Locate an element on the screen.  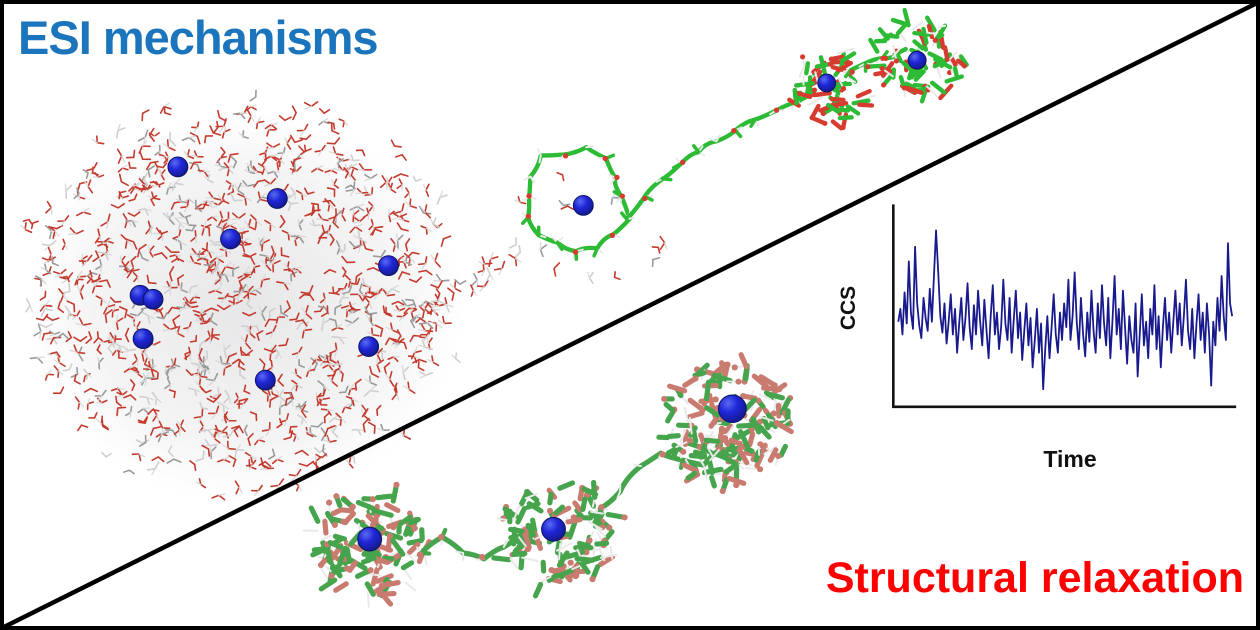
ccs-time-plot is located at coordinates (1064, 306).